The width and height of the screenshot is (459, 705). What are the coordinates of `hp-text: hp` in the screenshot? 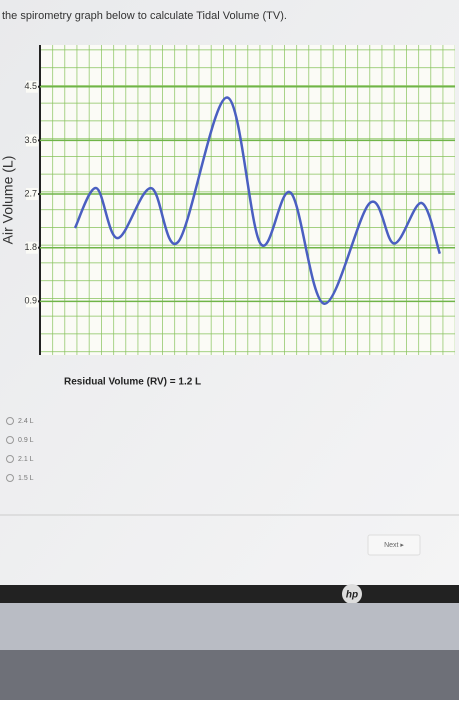 It's located at (352, 595).